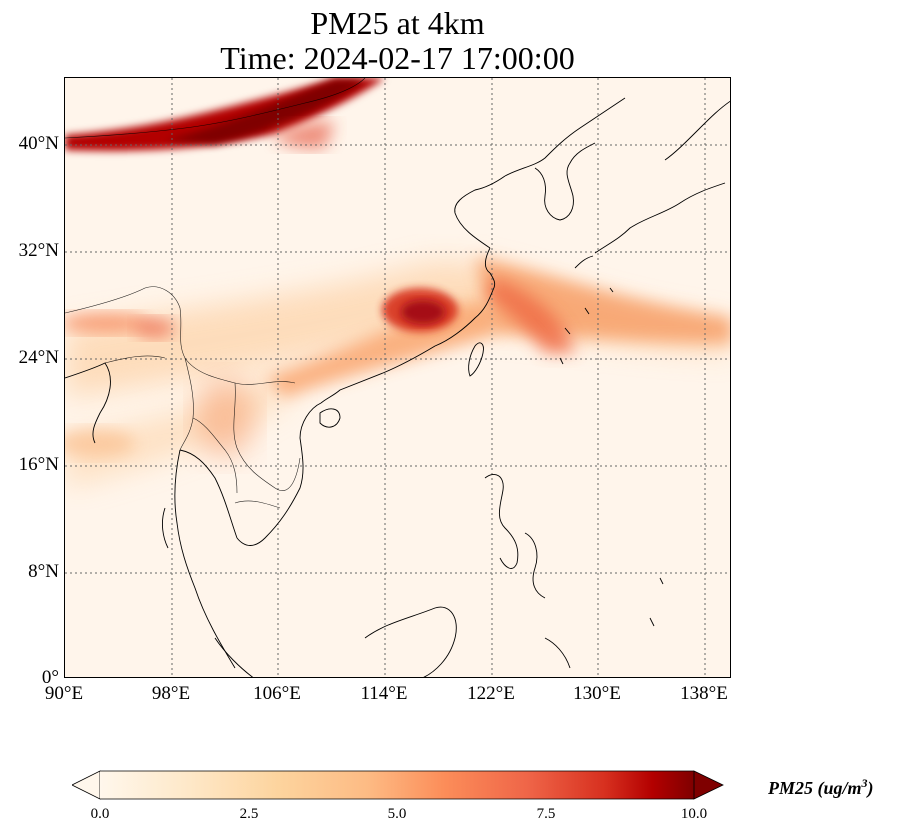 The width and height of the screenshot is (905, 836). I want to click on colorbar-tick: 0.0, so click(100, 814).